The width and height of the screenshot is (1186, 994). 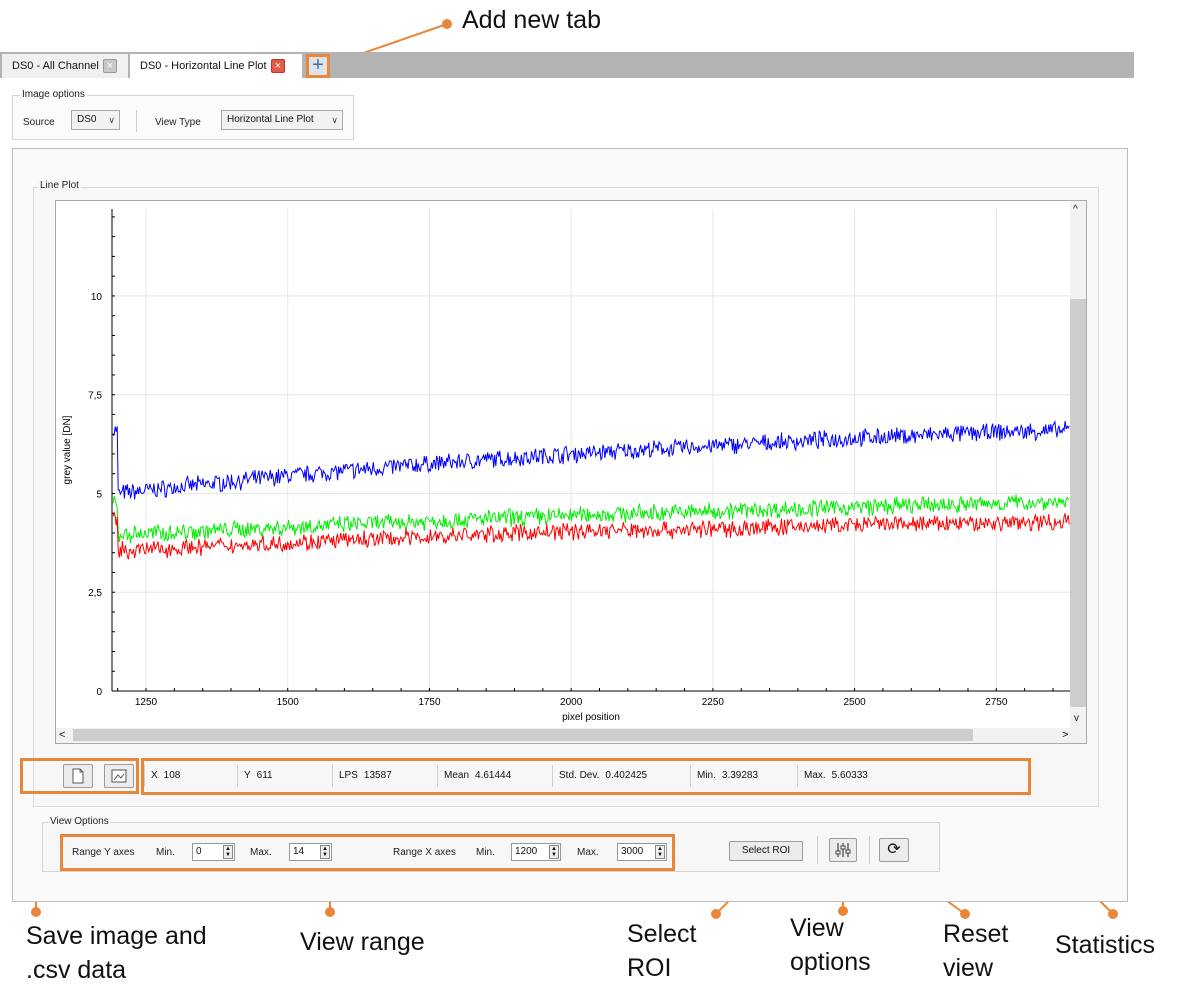 What do you see at coordinates (843, 911) in the screenshot?
I see `view-options-callout-dot` at bounding box center [843, 911].